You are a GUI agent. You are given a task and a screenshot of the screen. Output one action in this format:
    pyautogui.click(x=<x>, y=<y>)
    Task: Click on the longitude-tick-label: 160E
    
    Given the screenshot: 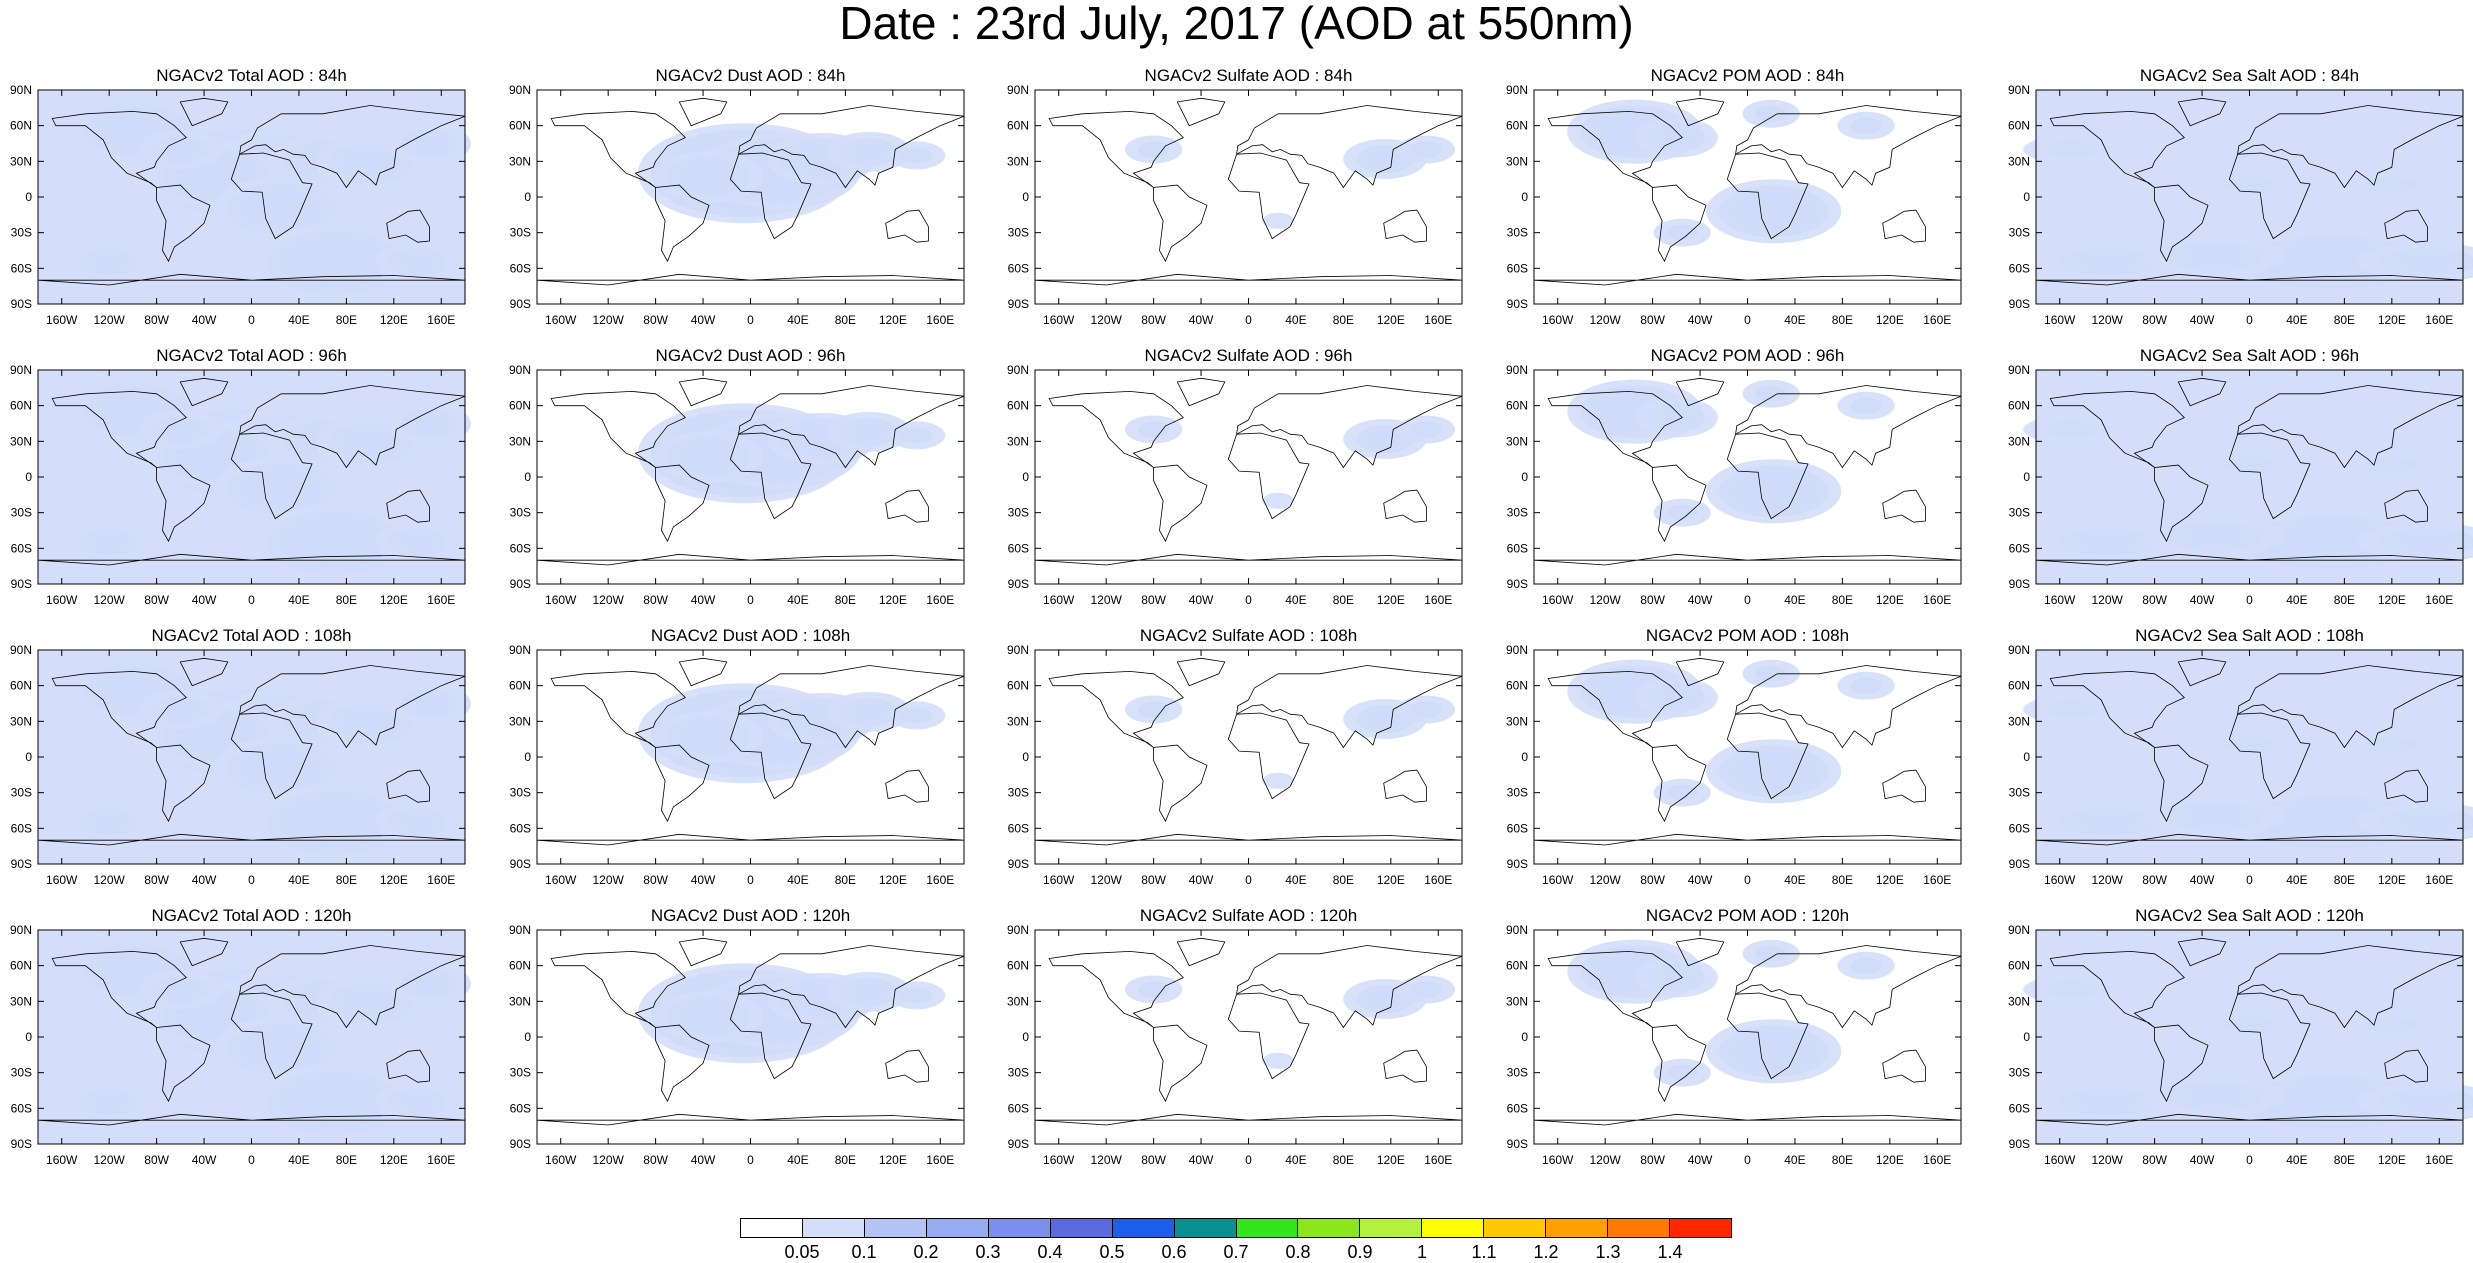 What is the action you would take?
    pyautogui.click(x=1937, y=320)
    